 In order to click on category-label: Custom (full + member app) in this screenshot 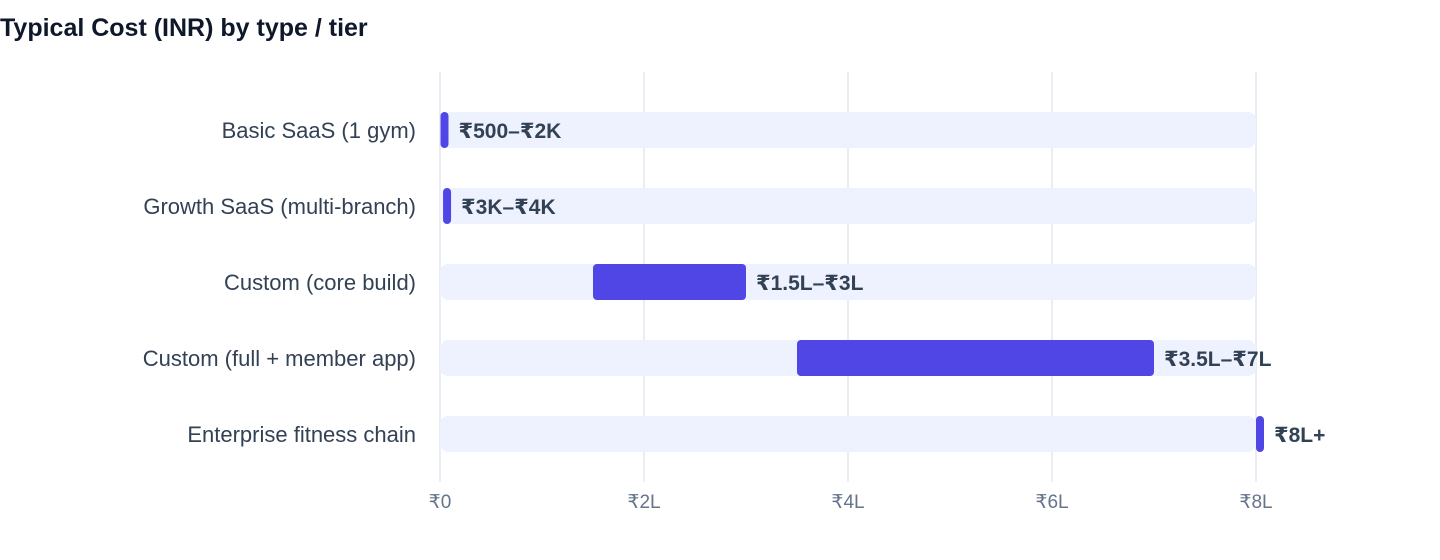, I will do `click(279, 358)`.